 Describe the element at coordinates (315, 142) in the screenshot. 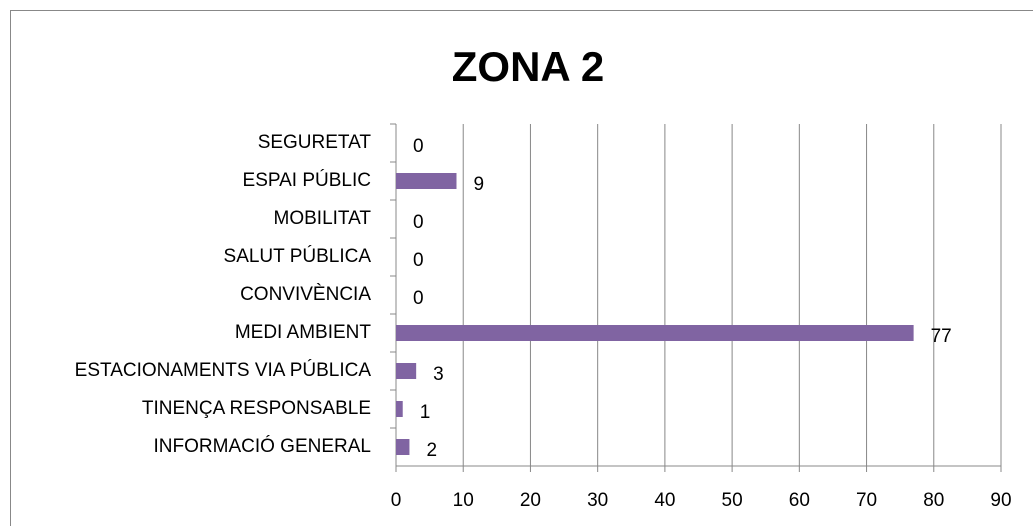

I see `y-tick-label: SEGURETAT` at that location.